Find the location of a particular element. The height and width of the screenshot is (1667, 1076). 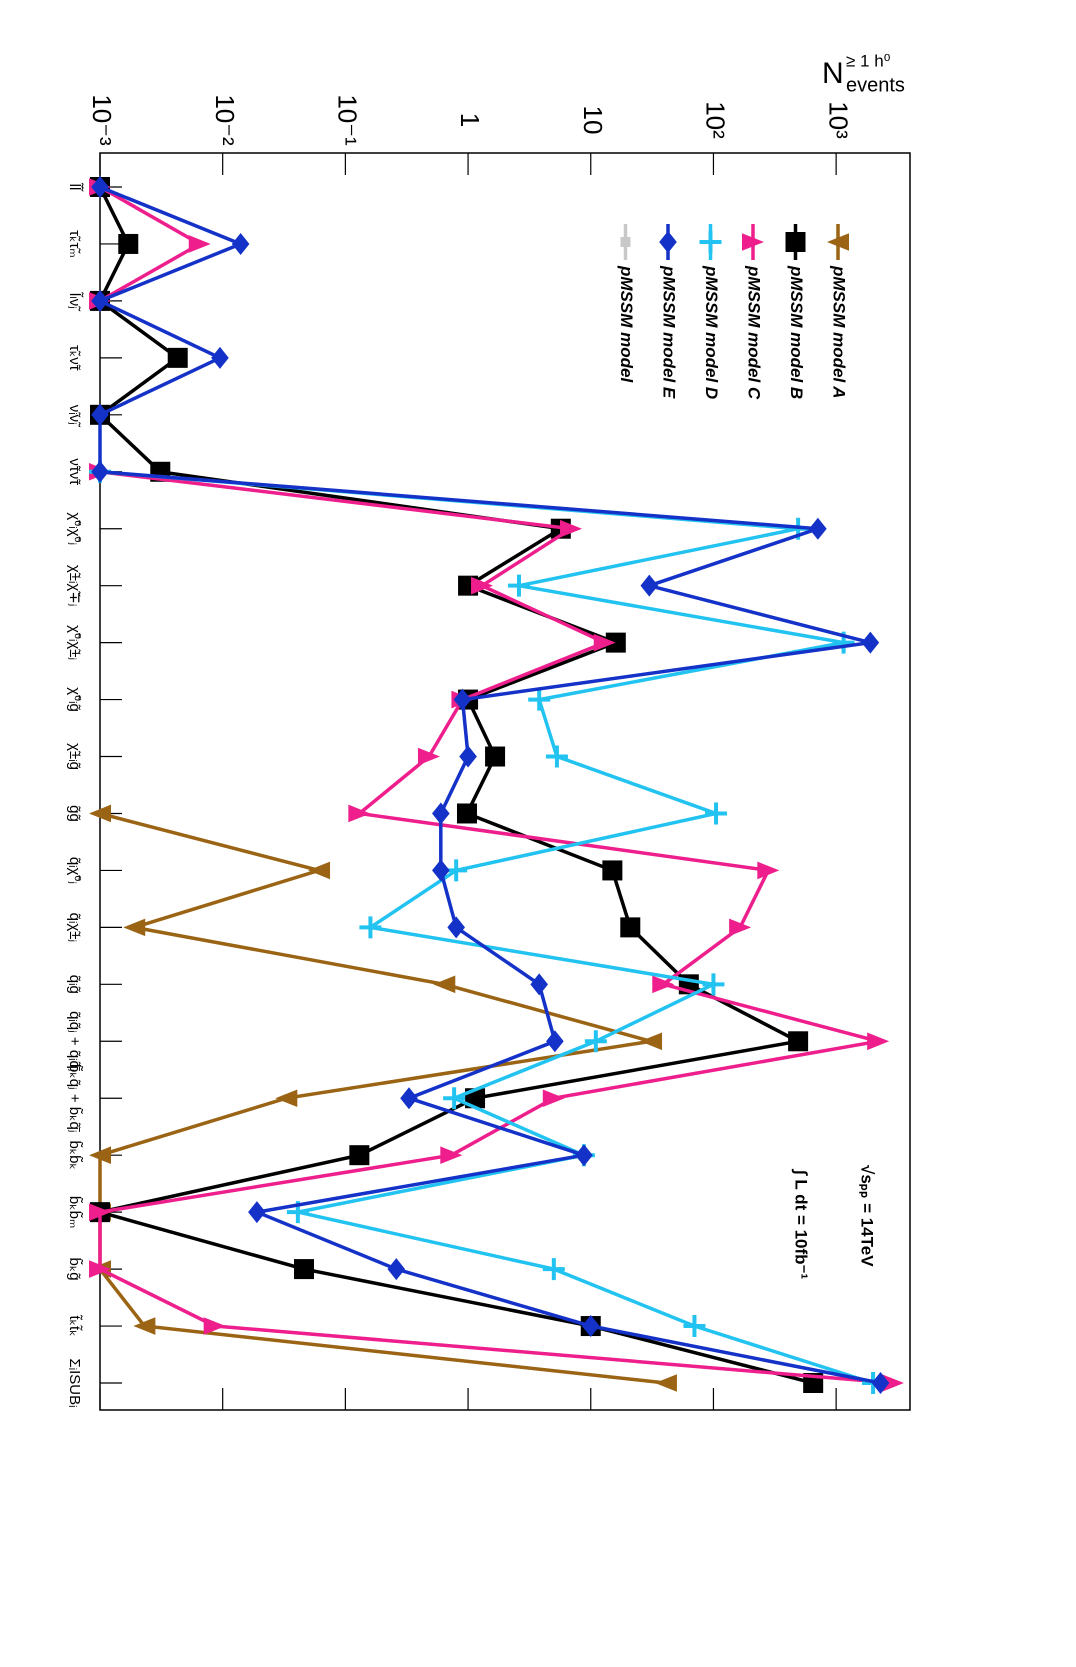

annotation: ∫ L dt = 10fb⁻¹ is located at coordinates (801, 1224).